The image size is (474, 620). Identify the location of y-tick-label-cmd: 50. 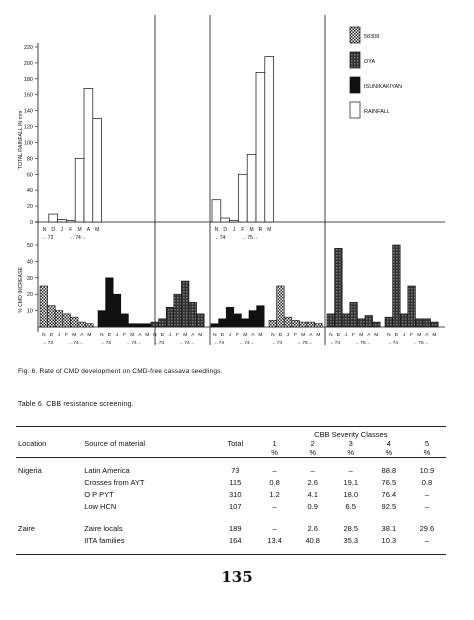
(30, 246).